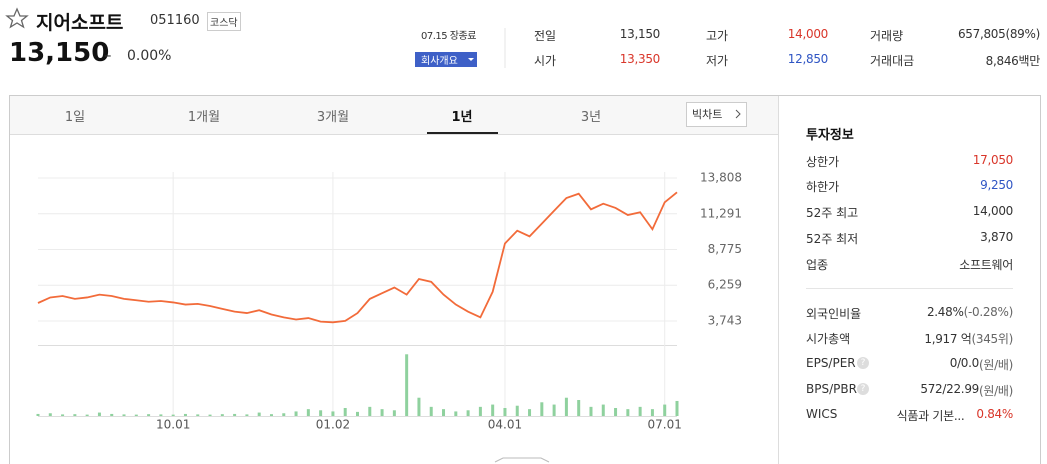 This screenshot has width=1047, height=464. Describe the element at coordinates (17, 18) in the screenshot. I see `favorite-star` at that location.